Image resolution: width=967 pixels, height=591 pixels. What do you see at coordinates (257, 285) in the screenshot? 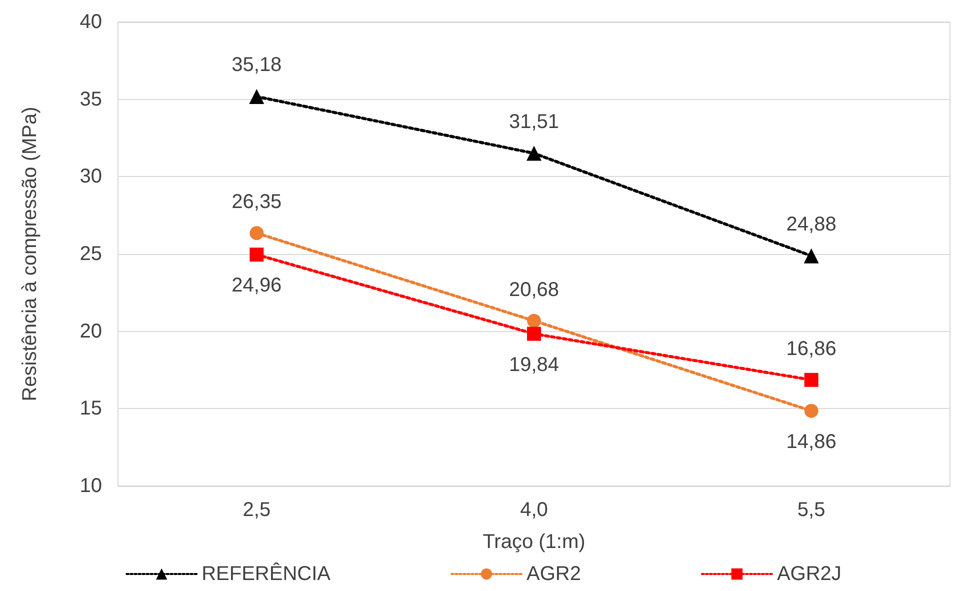
I see `data-label: 24,96` at bounding box center [257, 285].